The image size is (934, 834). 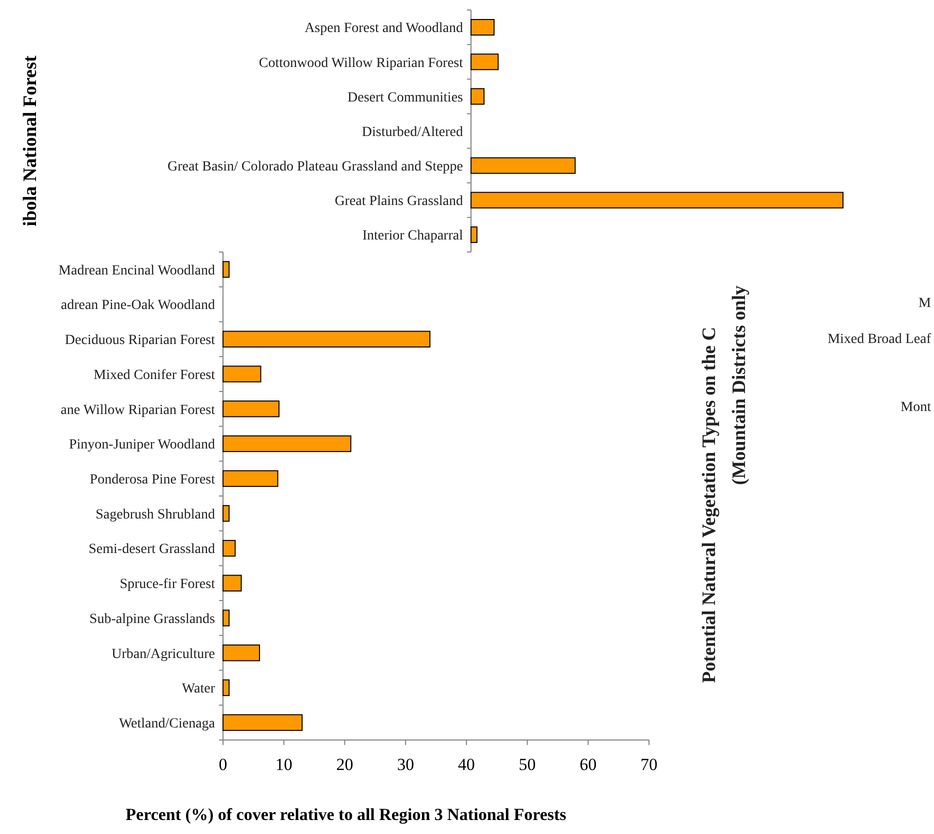 I want to click on x-tick-label: 20, so click(x=345, y=764).